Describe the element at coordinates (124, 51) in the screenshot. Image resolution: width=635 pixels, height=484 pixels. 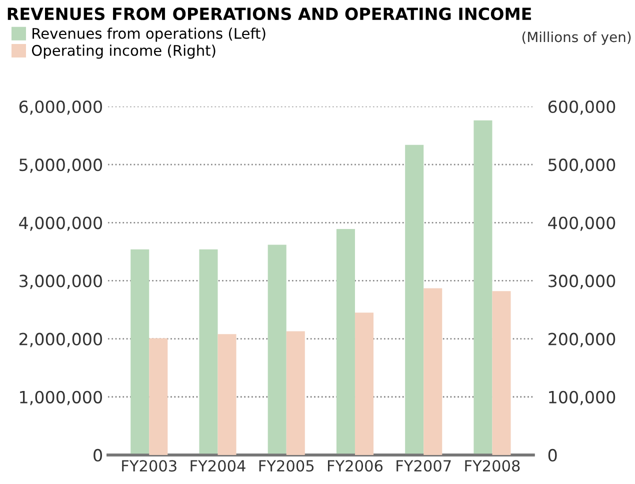
I see `legend-label: Operating income (Right)` at that location.